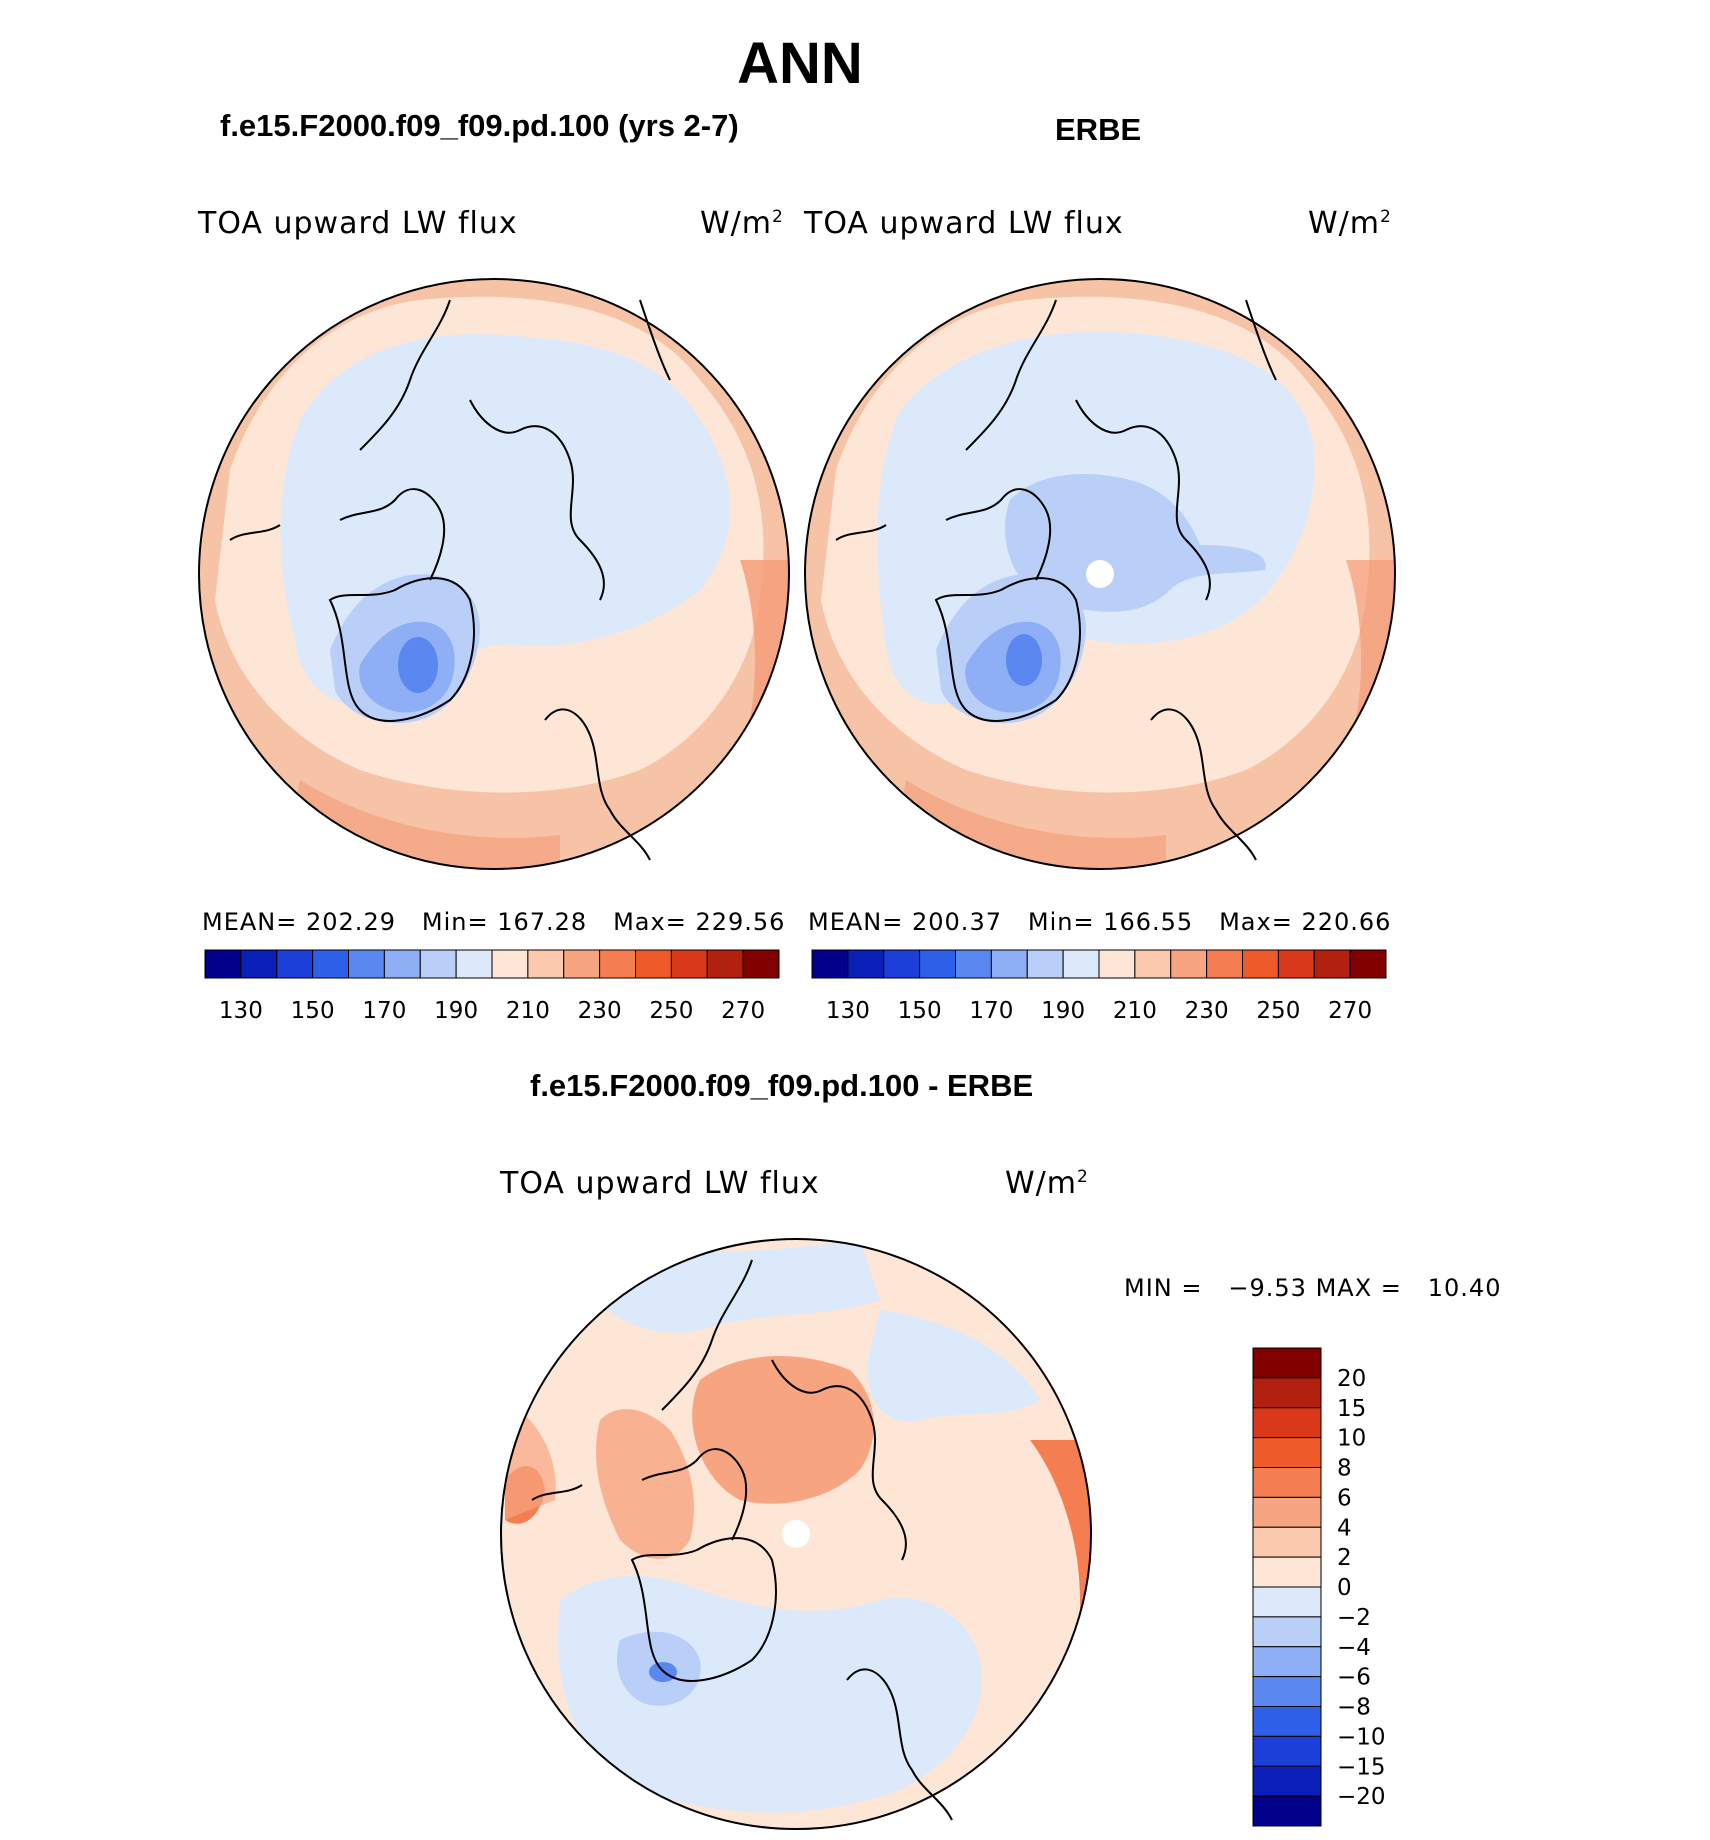 This screenshot has width=1710, height=1840. I want to click on difference-colorbar-label: 4, so click(1344, 1528).